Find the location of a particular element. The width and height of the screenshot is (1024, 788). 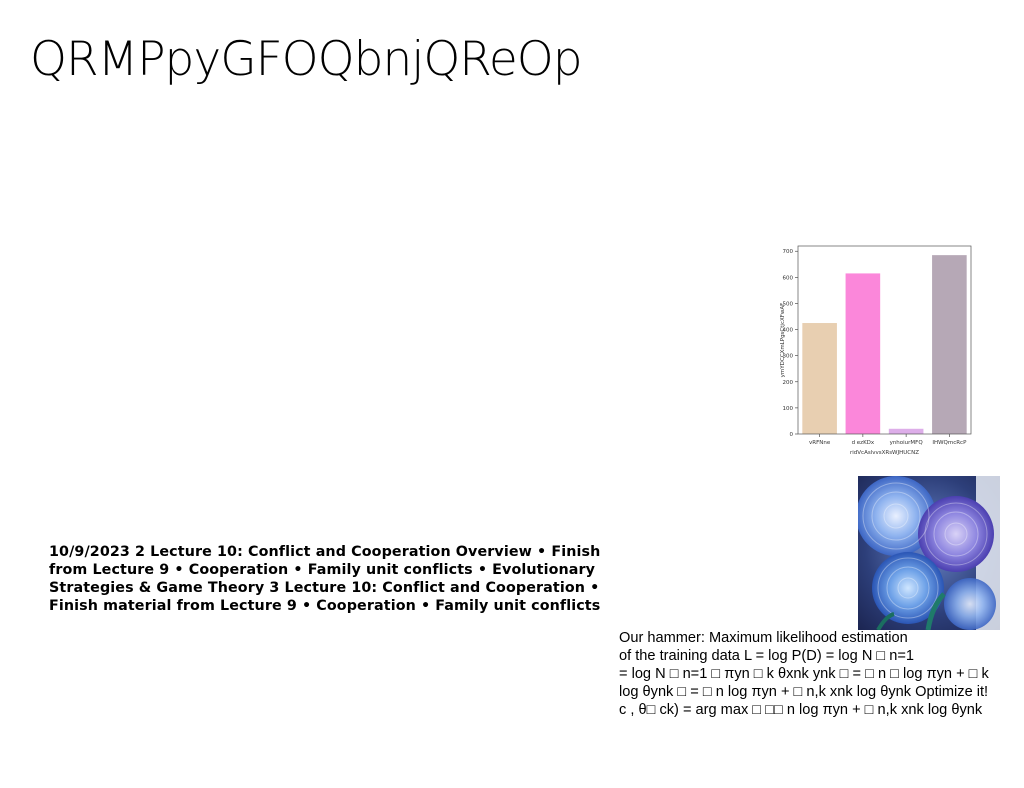

y-tick-label: 700 is located at coordinates (788, 252).